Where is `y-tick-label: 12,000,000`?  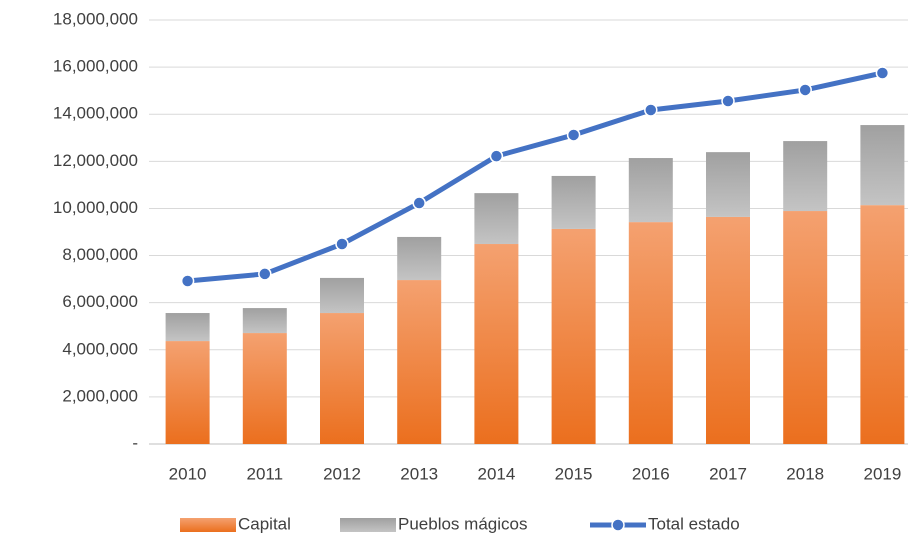
y-tick-label: 12,000,000 is located at coordinates (95, 160).